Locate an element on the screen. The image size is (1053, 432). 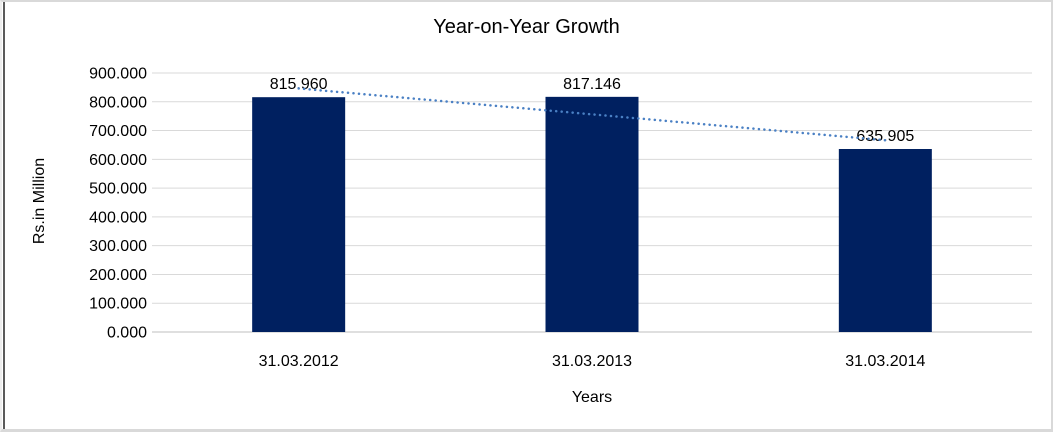
y-tick-label: 900.000 is located at coordinates (118, 74).